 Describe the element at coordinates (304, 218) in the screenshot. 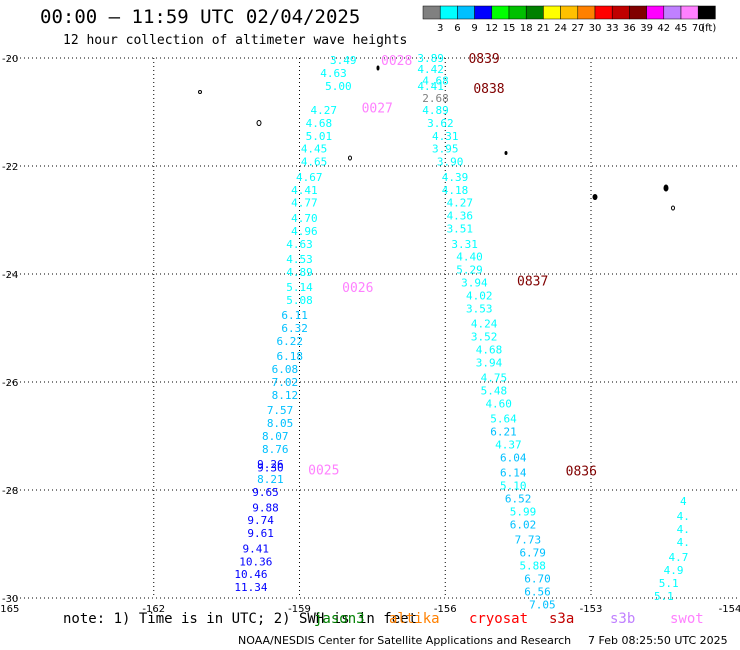

I see `data-point-label: 4.70` at that location.